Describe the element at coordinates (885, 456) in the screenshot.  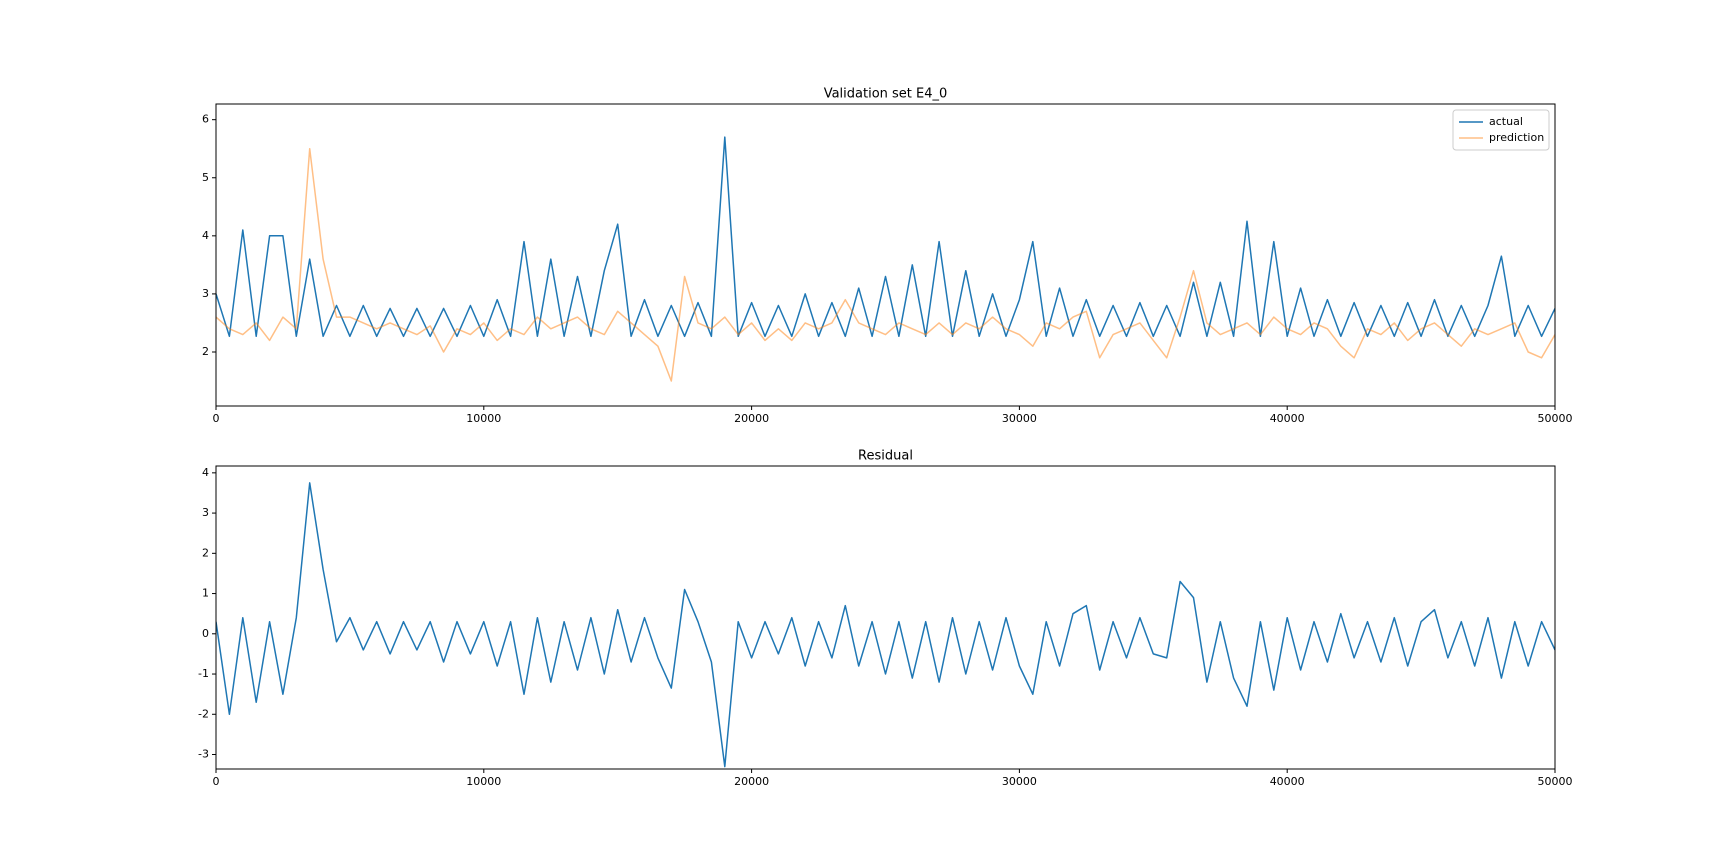
I see `chart-title: Residual` at that location.